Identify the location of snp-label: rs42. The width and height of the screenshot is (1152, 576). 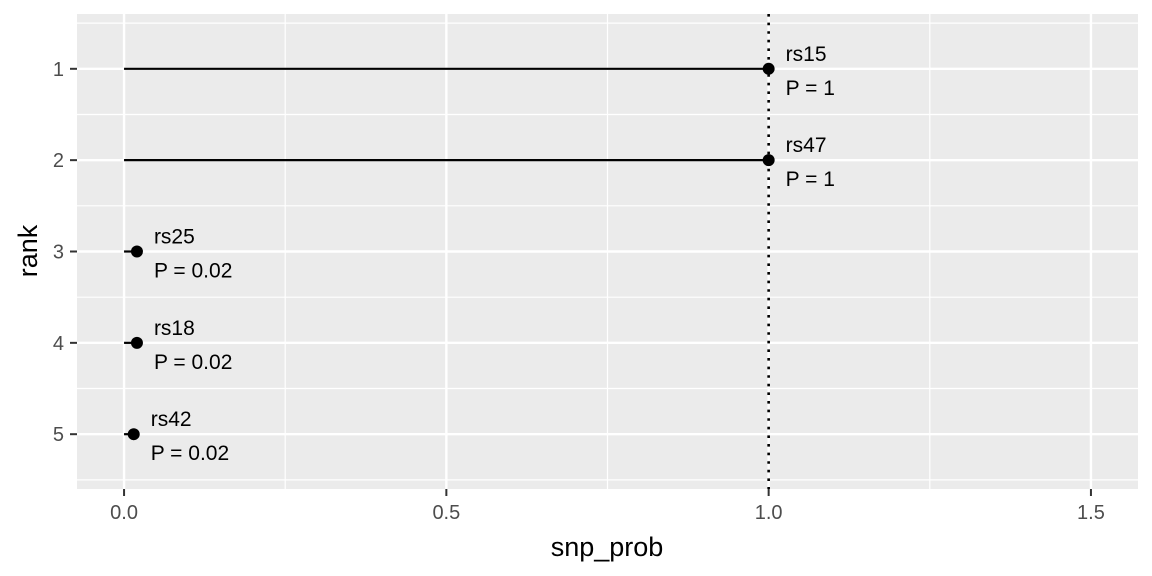
(171, 419).